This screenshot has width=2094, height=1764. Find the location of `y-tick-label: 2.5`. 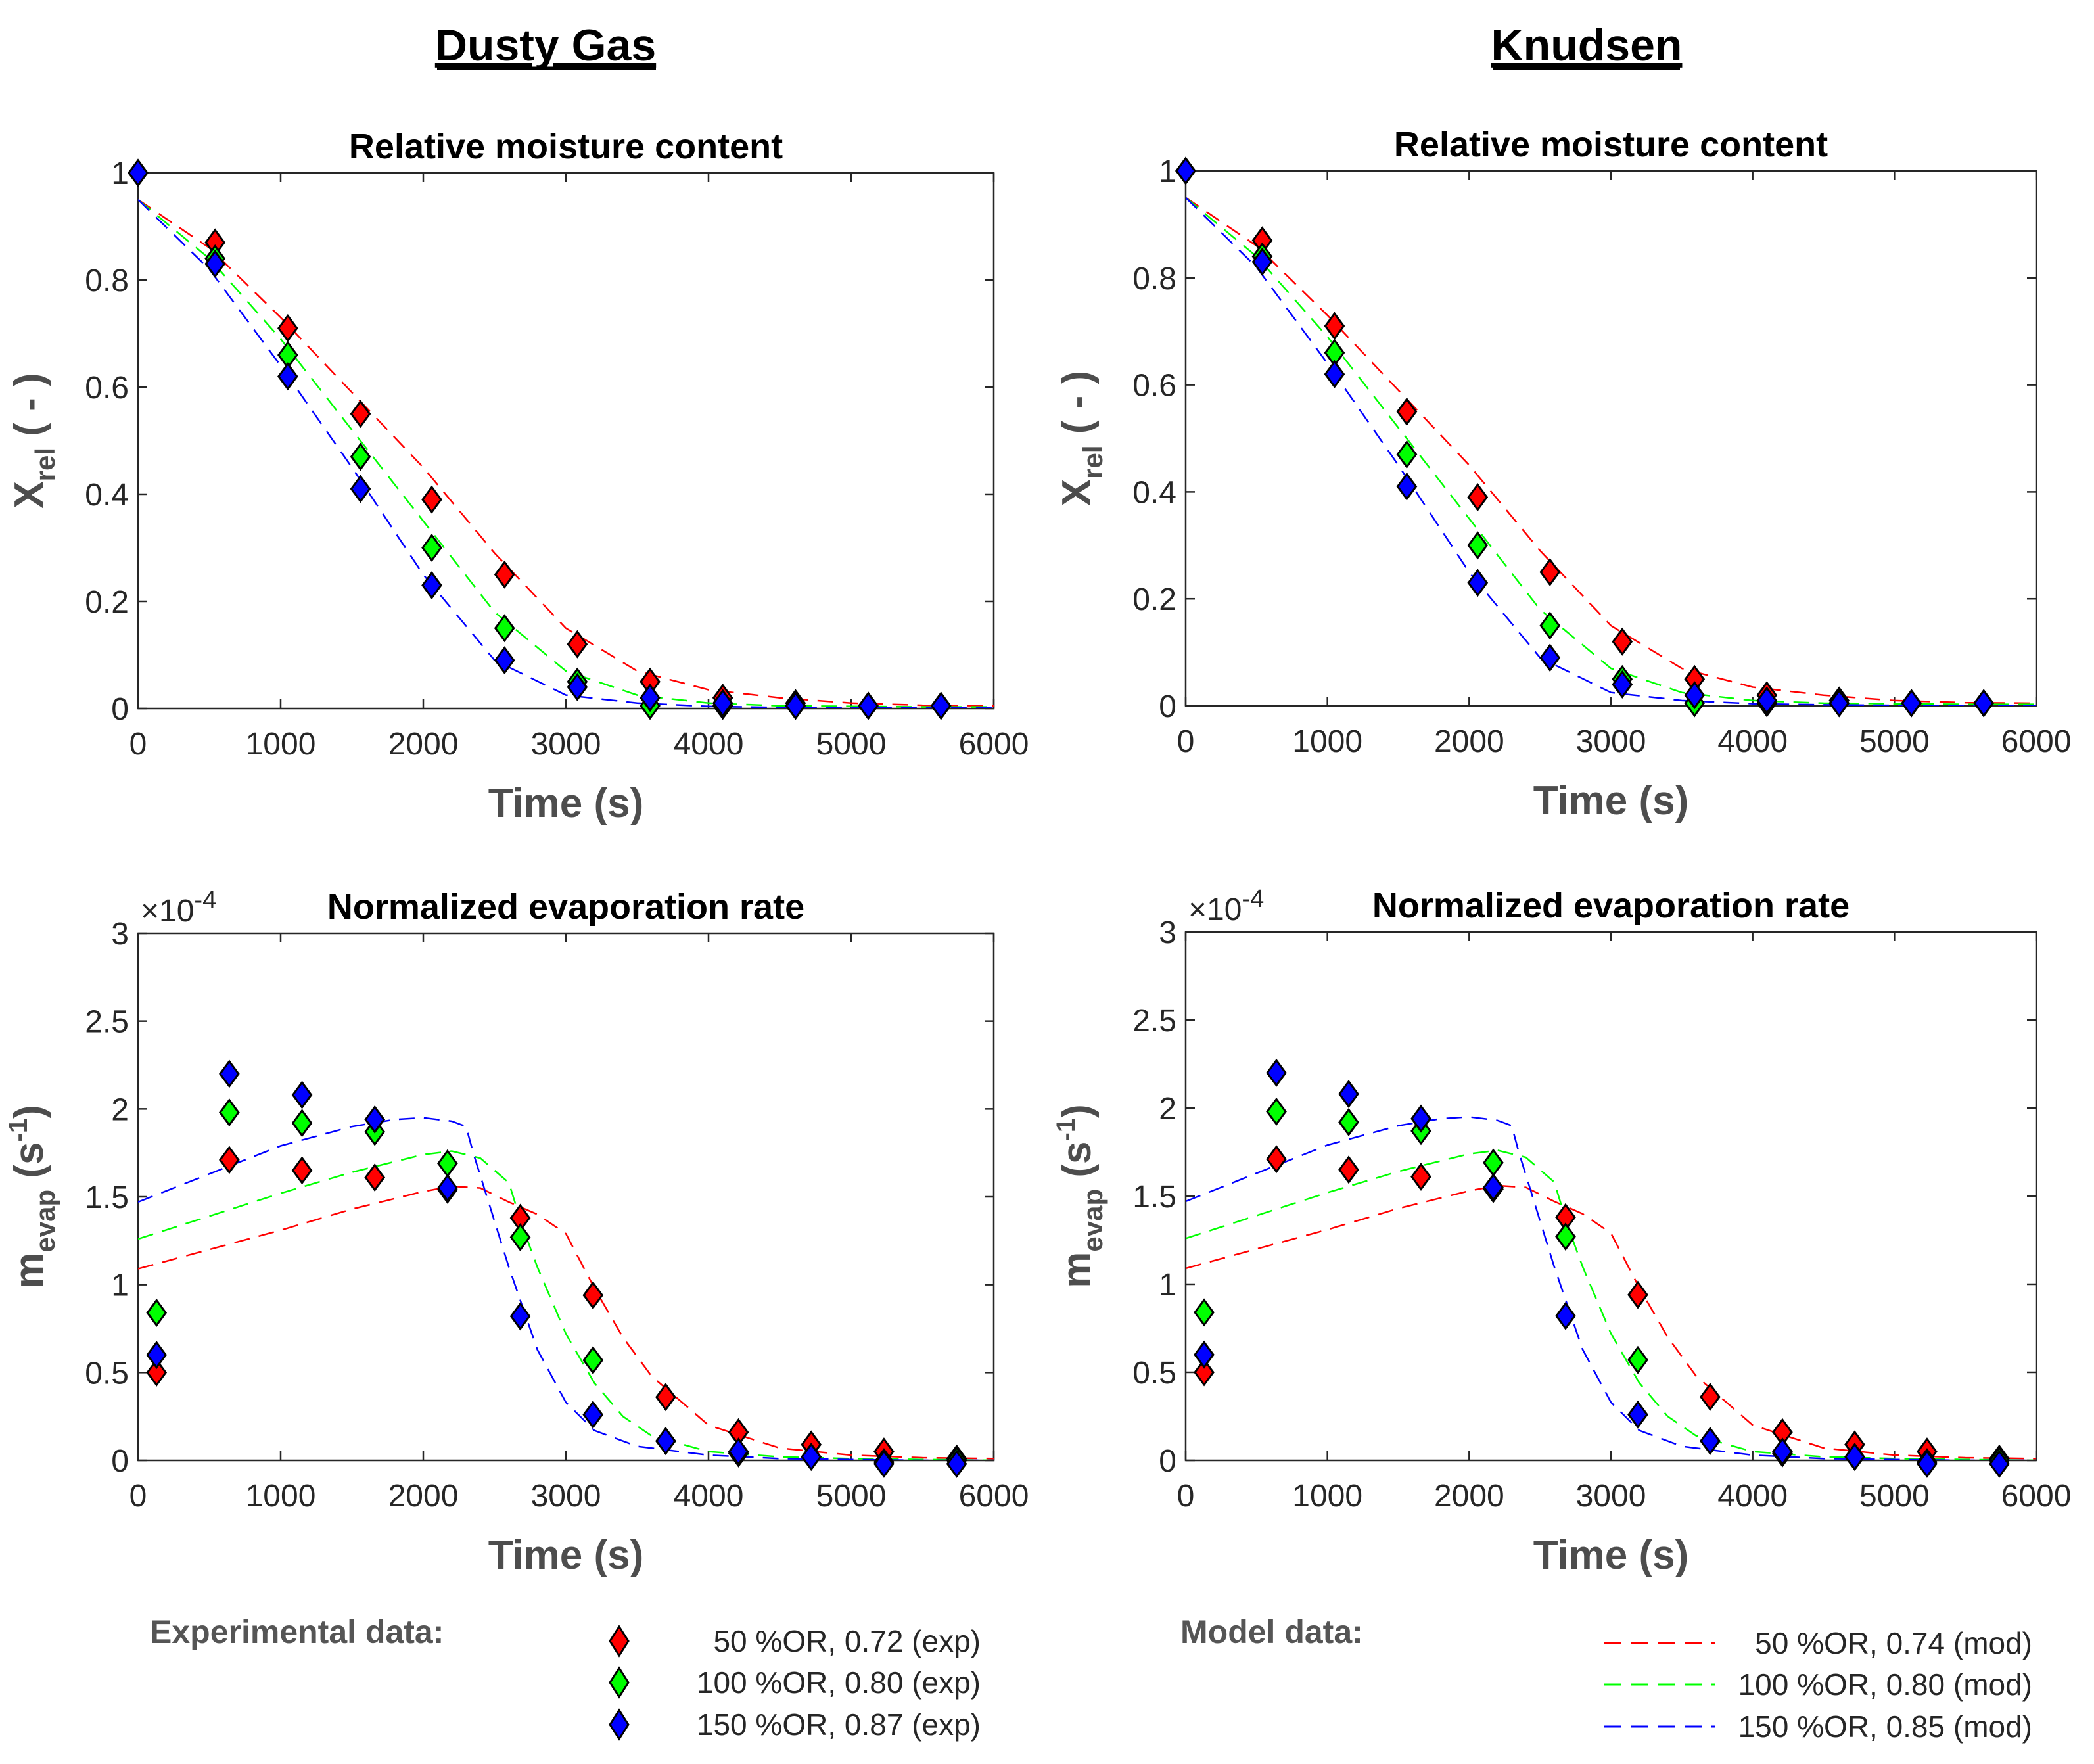

y-tick-label: 2.5 is located at coordinates (1154, 1021).